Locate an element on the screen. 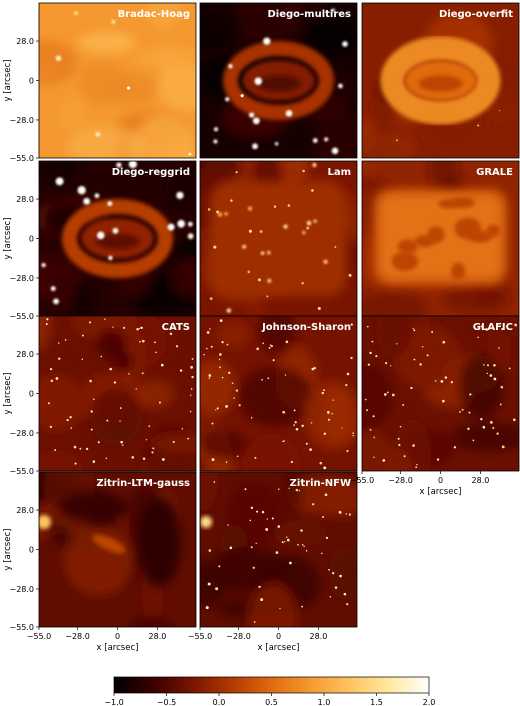  colorbar-tick-label: −0.5 is located at coordinates (166, 702).